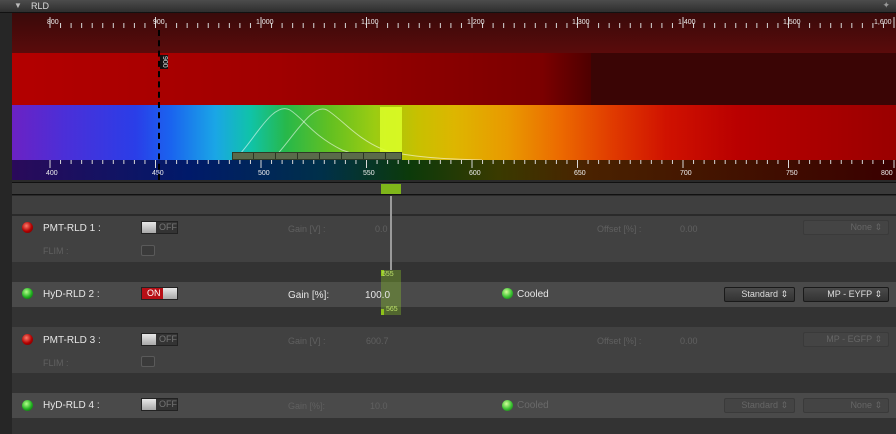  I want to click on spectrum-tick-label: 600, so click(475, 173).